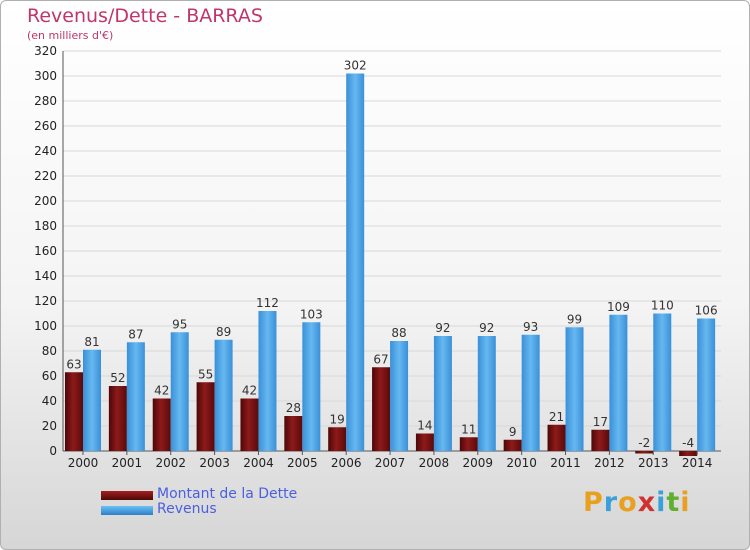 The image size is (750, 550). What do you see at coordinates (697, 463) in the screenshot?
I see `x-tick-label: 2014` at bounding box center [697, 463].